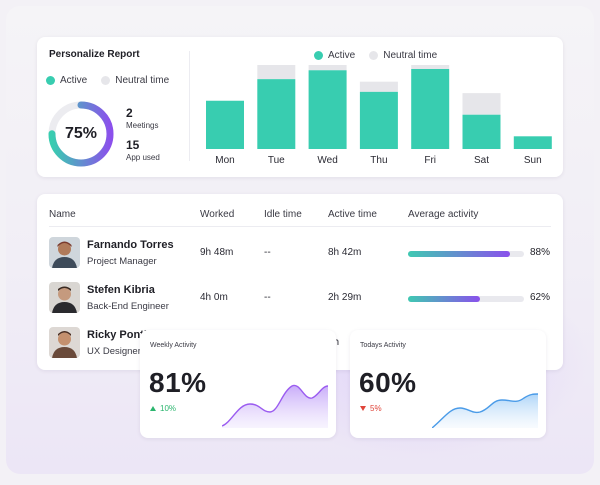  I want to click on chart-legend-active-label: Active, so click(342, 55).